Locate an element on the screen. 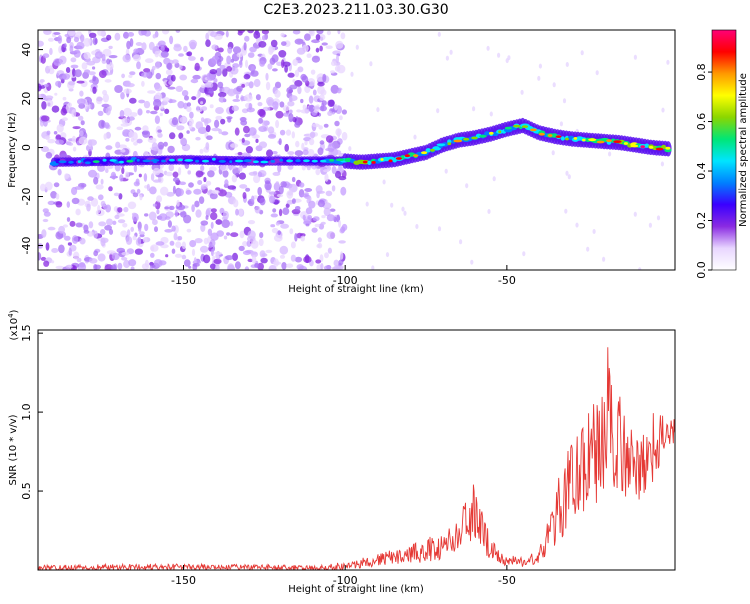  ridge-cell is located at coordinates (562, 138).